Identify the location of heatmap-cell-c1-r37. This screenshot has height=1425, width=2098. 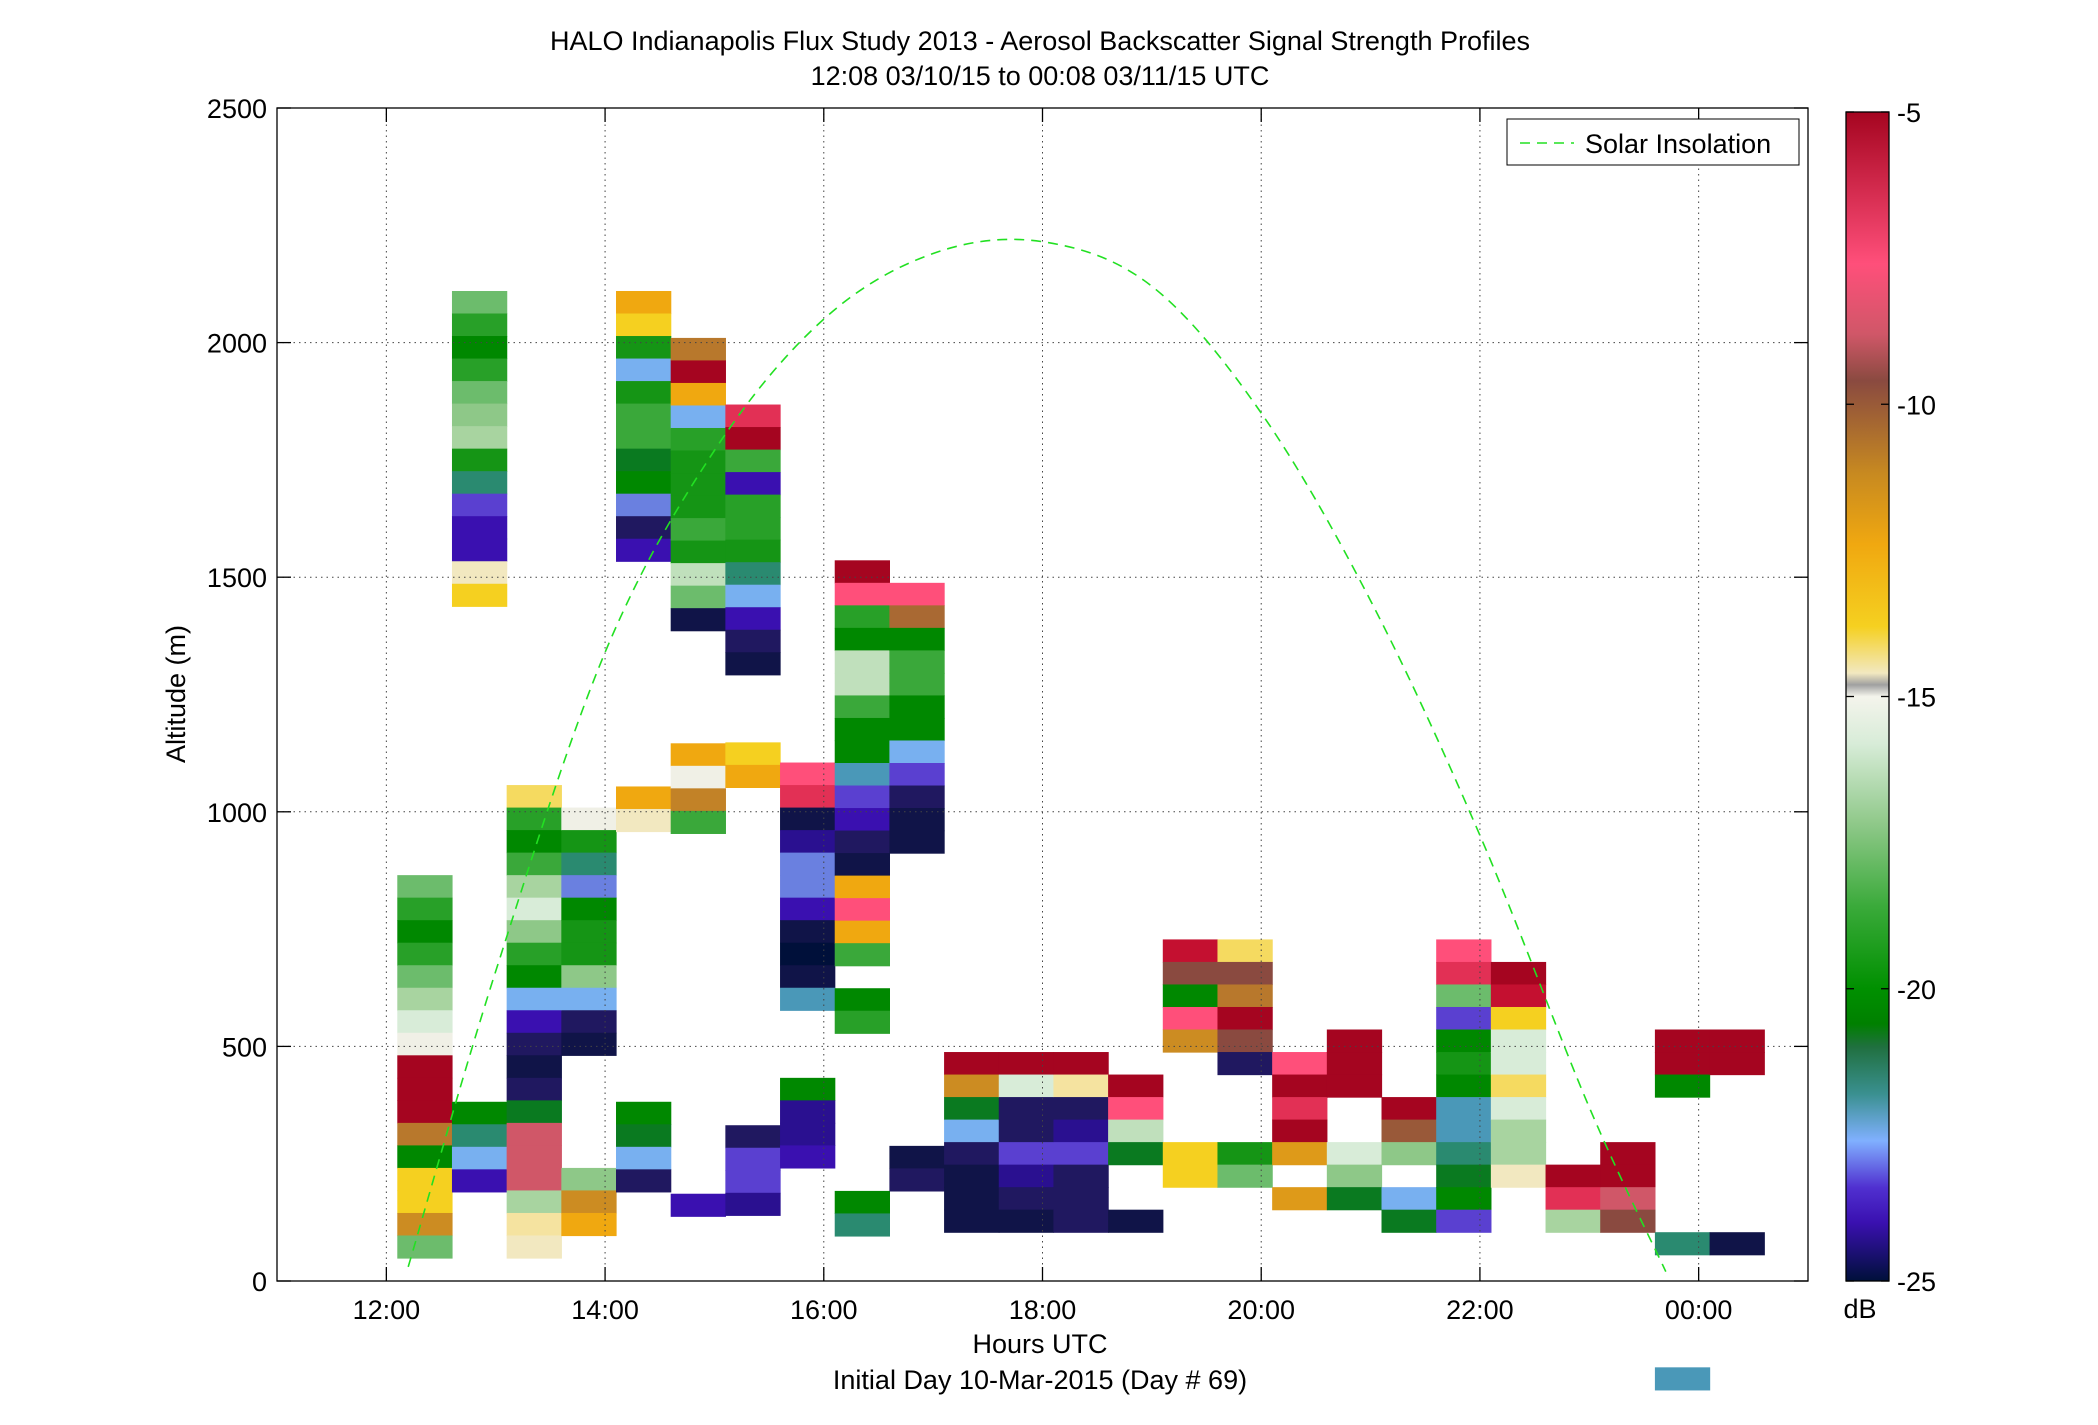
(479, 348).